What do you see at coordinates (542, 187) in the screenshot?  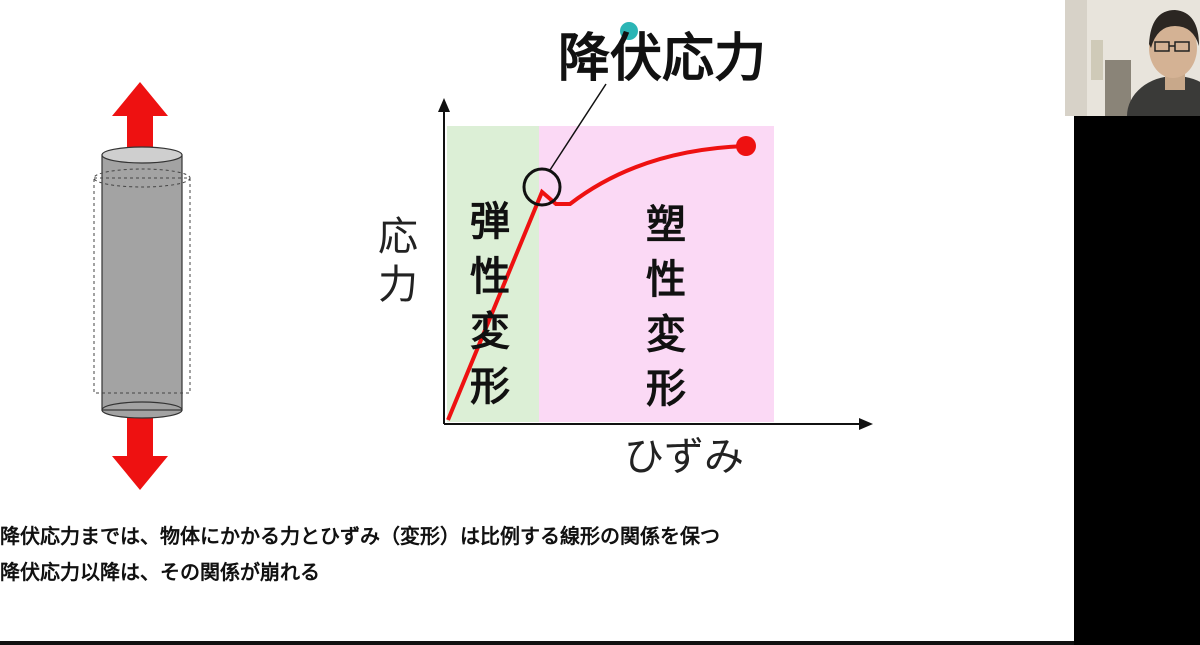 I see `yield-point-circle` at bounding box center [542, 187].